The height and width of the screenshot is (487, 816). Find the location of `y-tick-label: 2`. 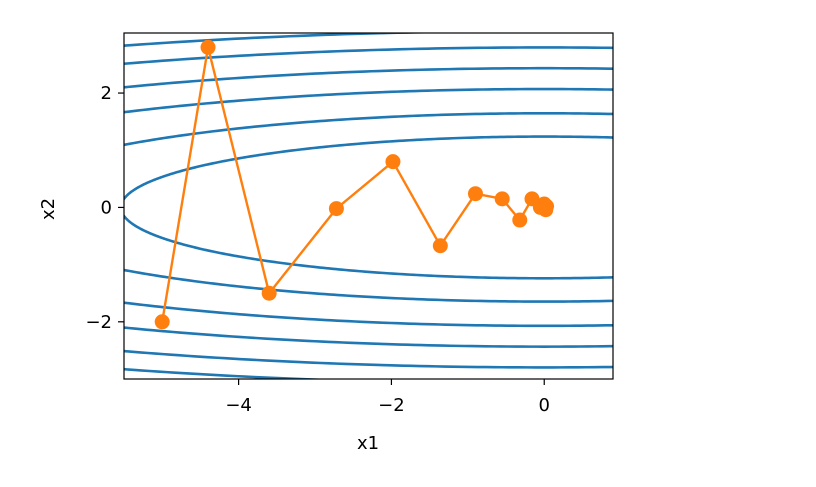

y-tick-label: 2 is located at coordinates (106, 93).